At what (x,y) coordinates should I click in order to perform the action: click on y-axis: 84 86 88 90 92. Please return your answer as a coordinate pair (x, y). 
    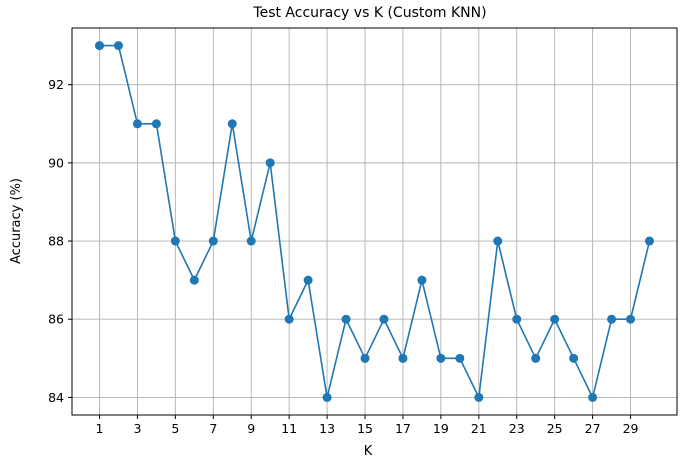
    Looking at the image, I should click on (60, 241).